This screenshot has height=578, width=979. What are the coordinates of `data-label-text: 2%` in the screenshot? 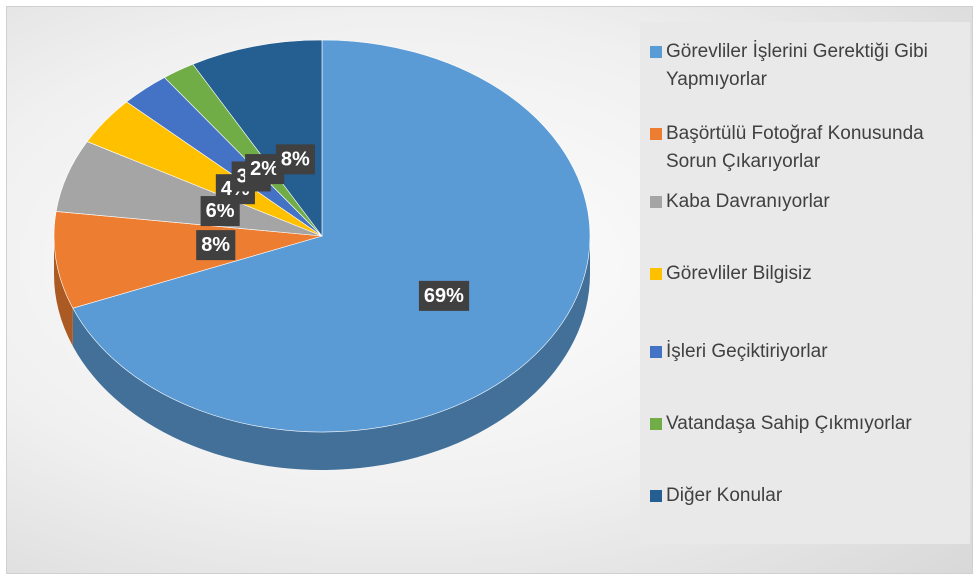 It's located at (264, 169).